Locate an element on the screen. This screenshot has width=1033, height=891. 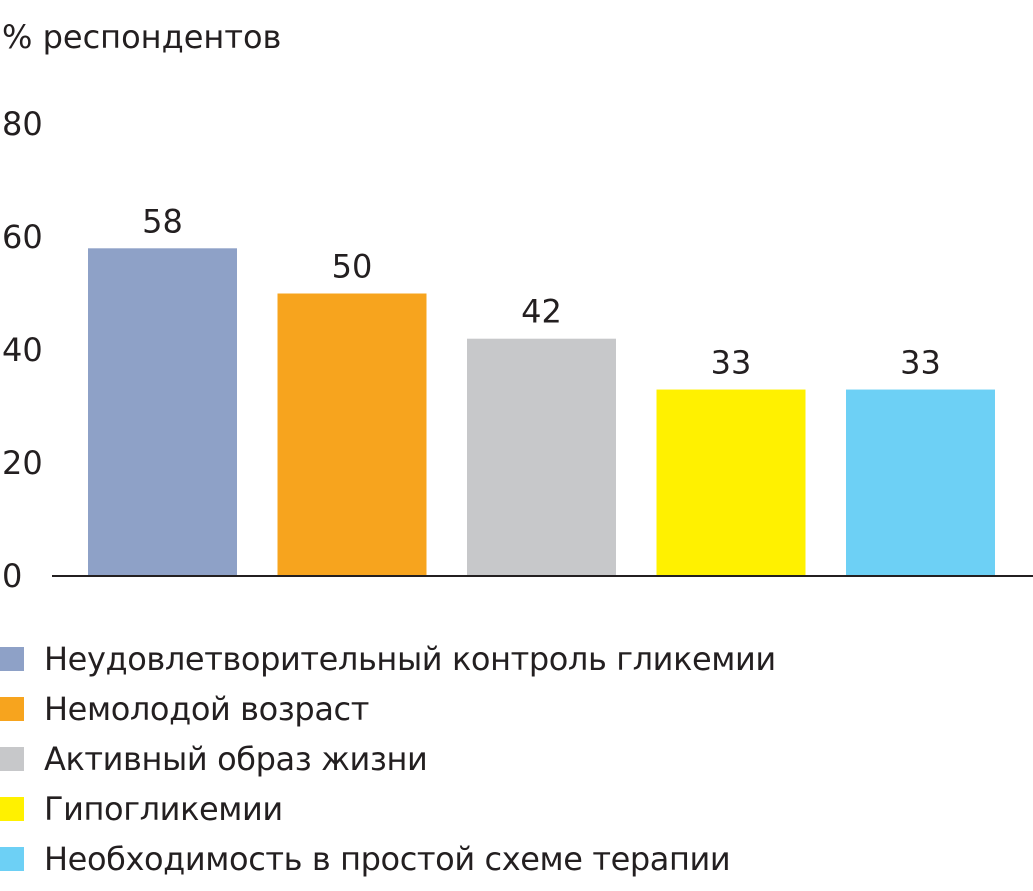
bar-value-label: 50 is located at coordinates (352, 267).